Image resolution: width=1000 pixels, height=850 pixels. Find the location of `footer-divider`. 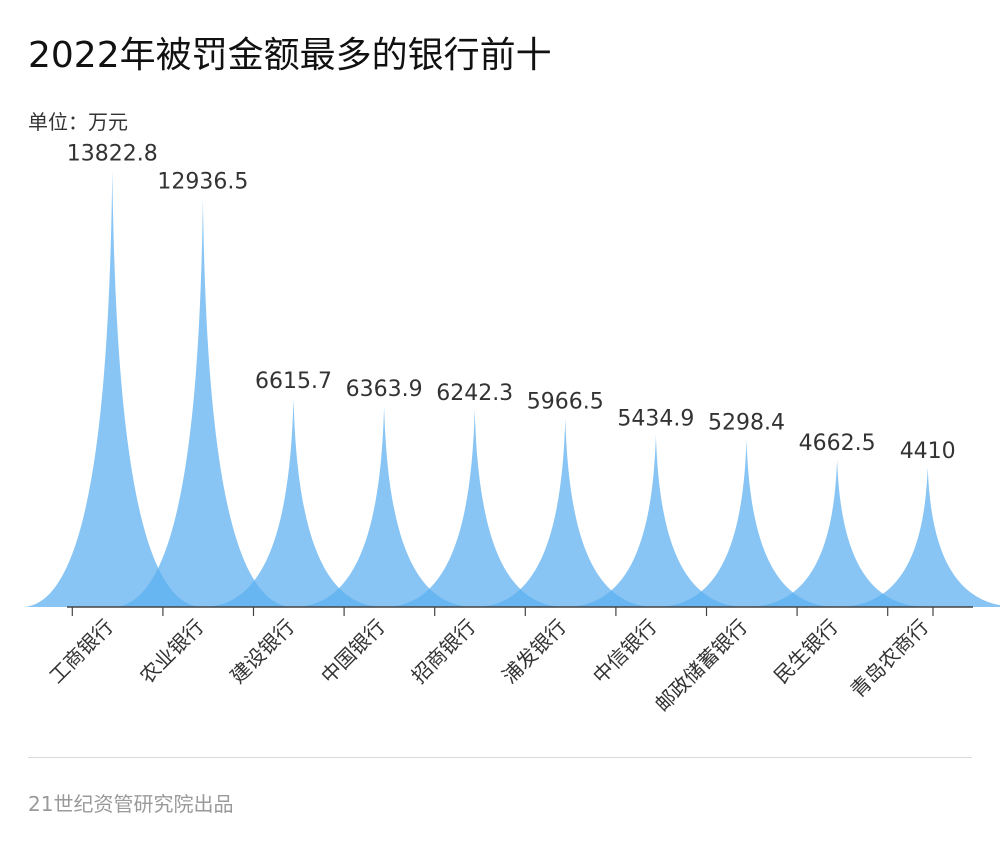

footer-divider is located at coordinates (500, 757).